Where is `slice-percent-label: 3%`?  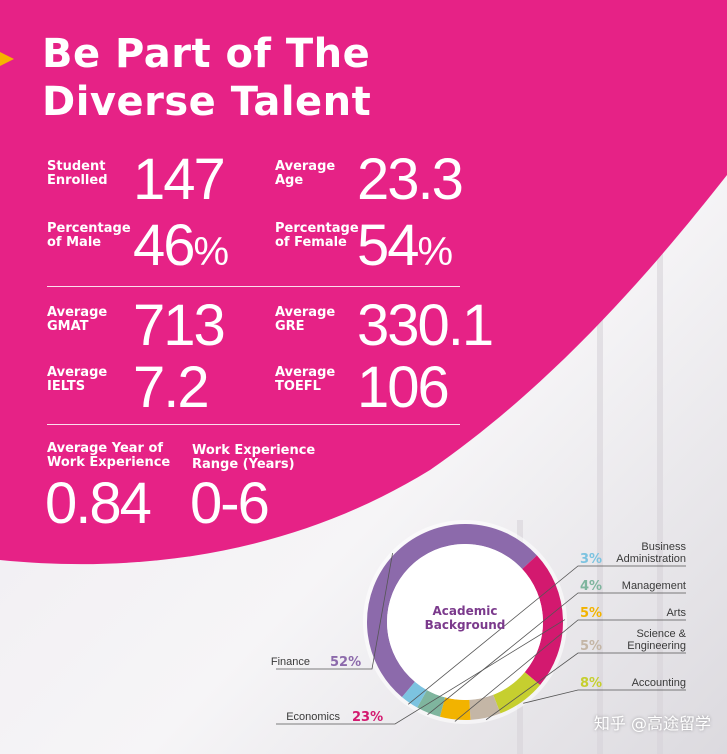 slice-percent-label: 3% is located at coordinates (591, 559).